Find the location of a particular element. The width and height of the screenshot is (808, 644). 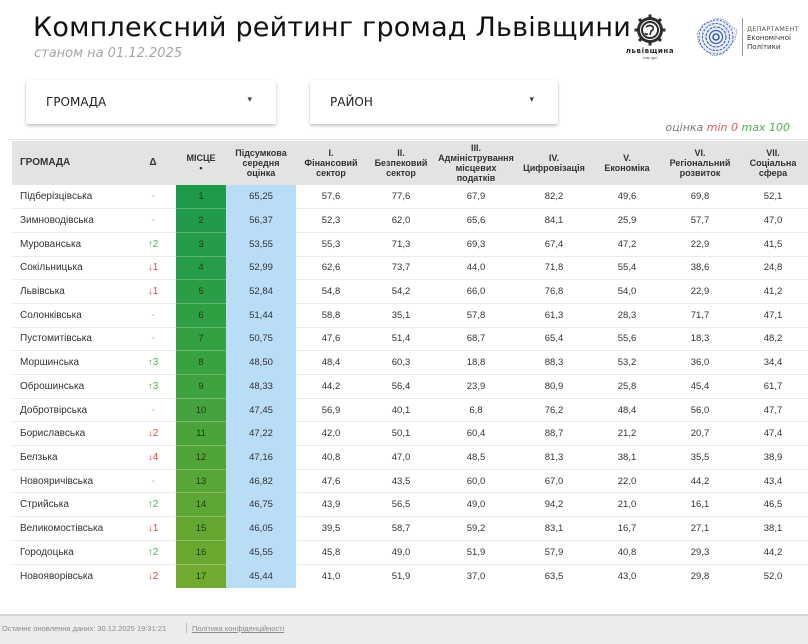

cell-name: Львівська is located at coordinates (71, 291).